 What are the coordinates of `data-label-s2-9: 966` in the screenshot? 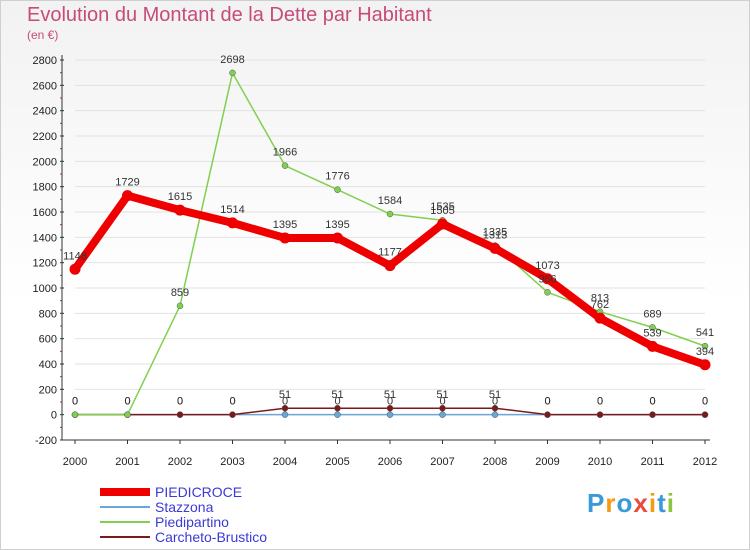 It's located at (547, 279).